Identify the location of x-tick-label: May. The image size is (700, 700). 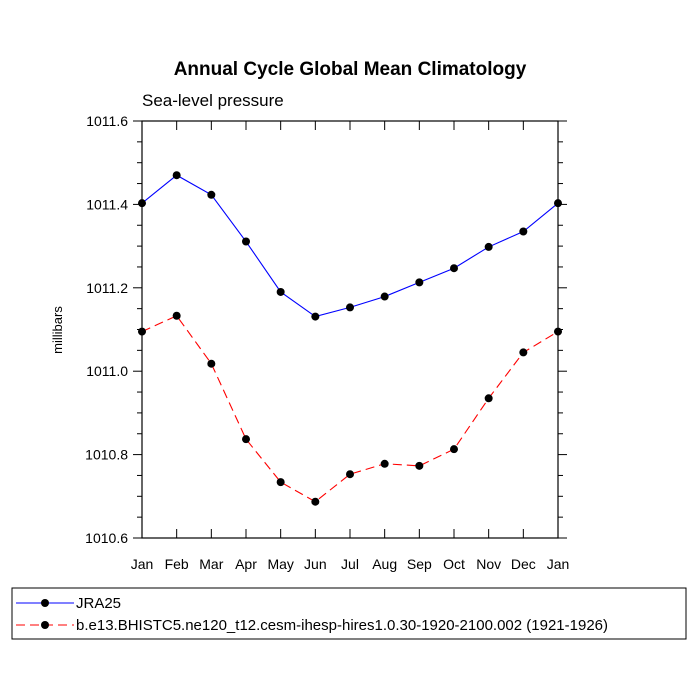
(280, 564).